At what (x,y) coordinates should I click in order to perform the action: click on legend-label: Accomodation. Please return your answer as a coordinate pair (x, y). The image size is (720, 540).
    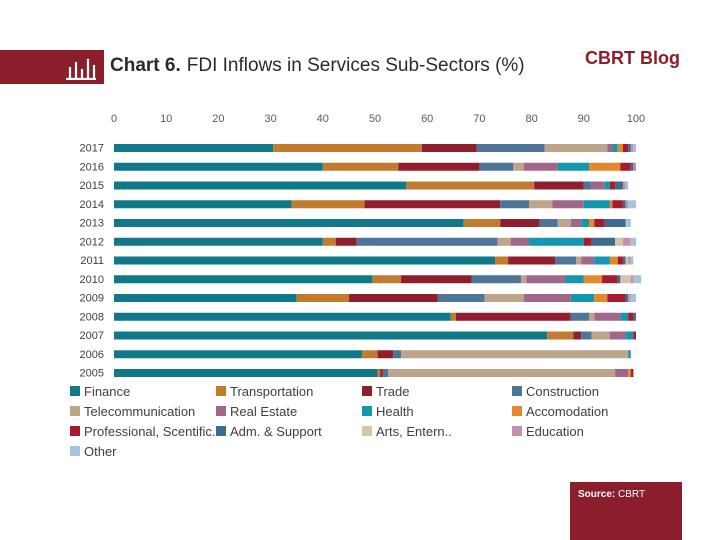
    Looking at the image, I should click on (567, 411).